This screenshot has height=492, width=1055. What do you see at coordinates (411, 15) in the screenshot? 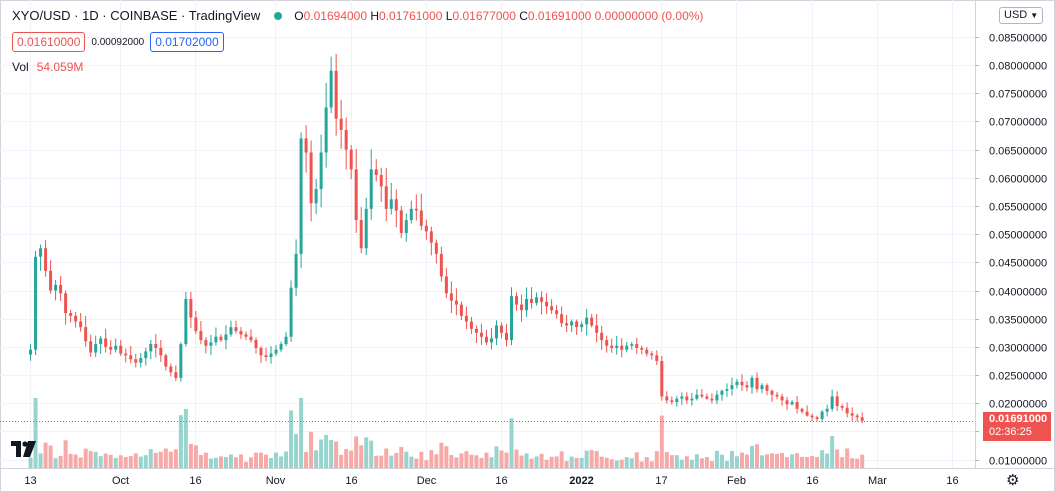
I see `high-value: 0.01761000` at bounding box center [411, 15].